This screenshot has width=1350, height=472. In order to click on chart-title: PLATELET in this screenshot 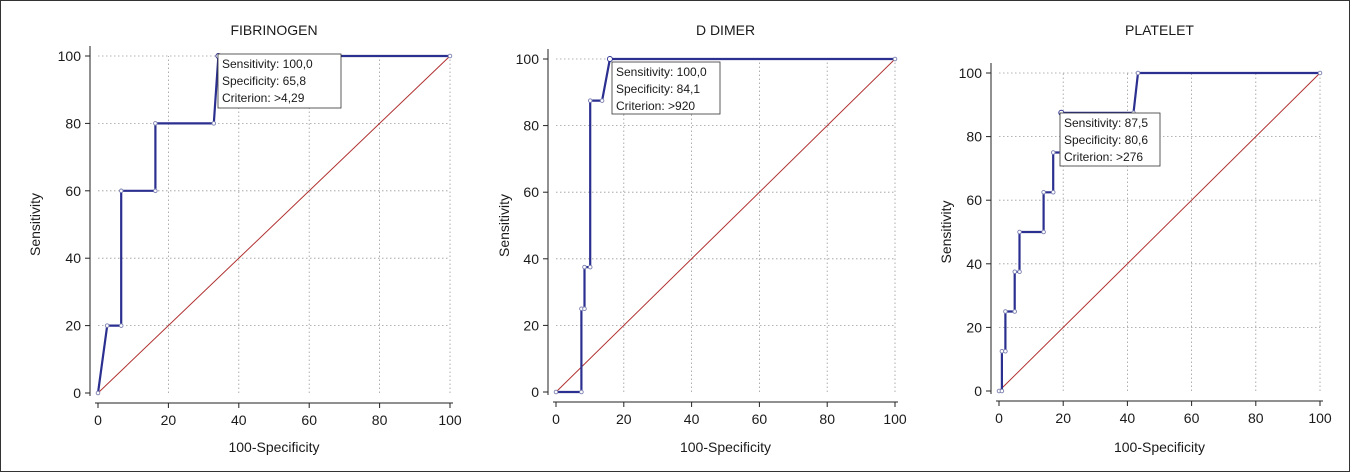, I will do `click(1159, 30)`.